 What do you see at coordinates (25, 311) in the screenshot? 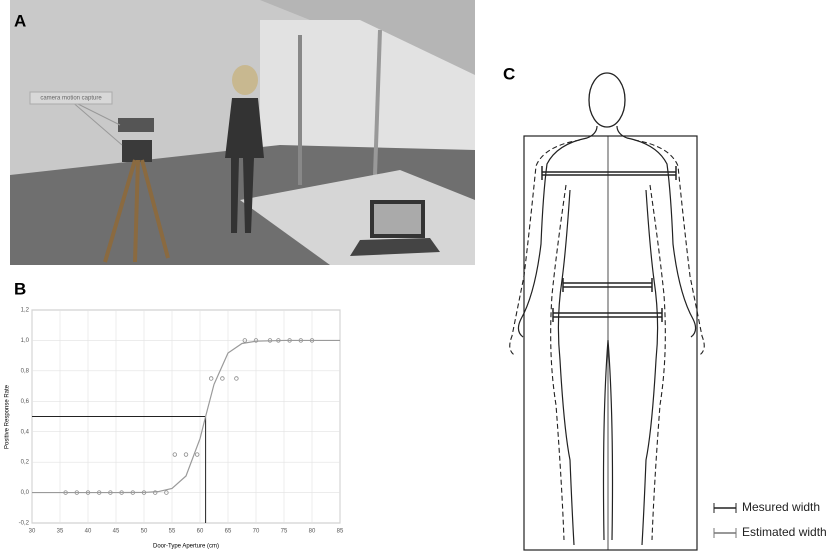
I see `y-tick-label: 1,2` at bounding box center [25, 311].